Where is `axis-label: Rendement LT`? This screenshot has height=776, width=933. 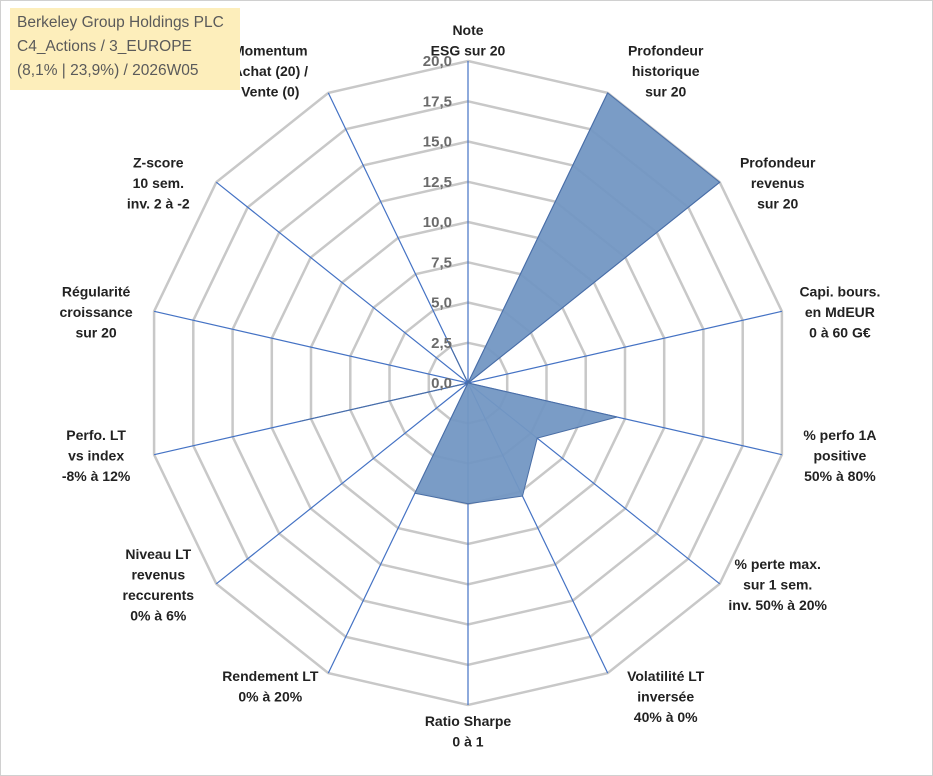 axis-label: Rendement LT is located at coordinates (270, 676).